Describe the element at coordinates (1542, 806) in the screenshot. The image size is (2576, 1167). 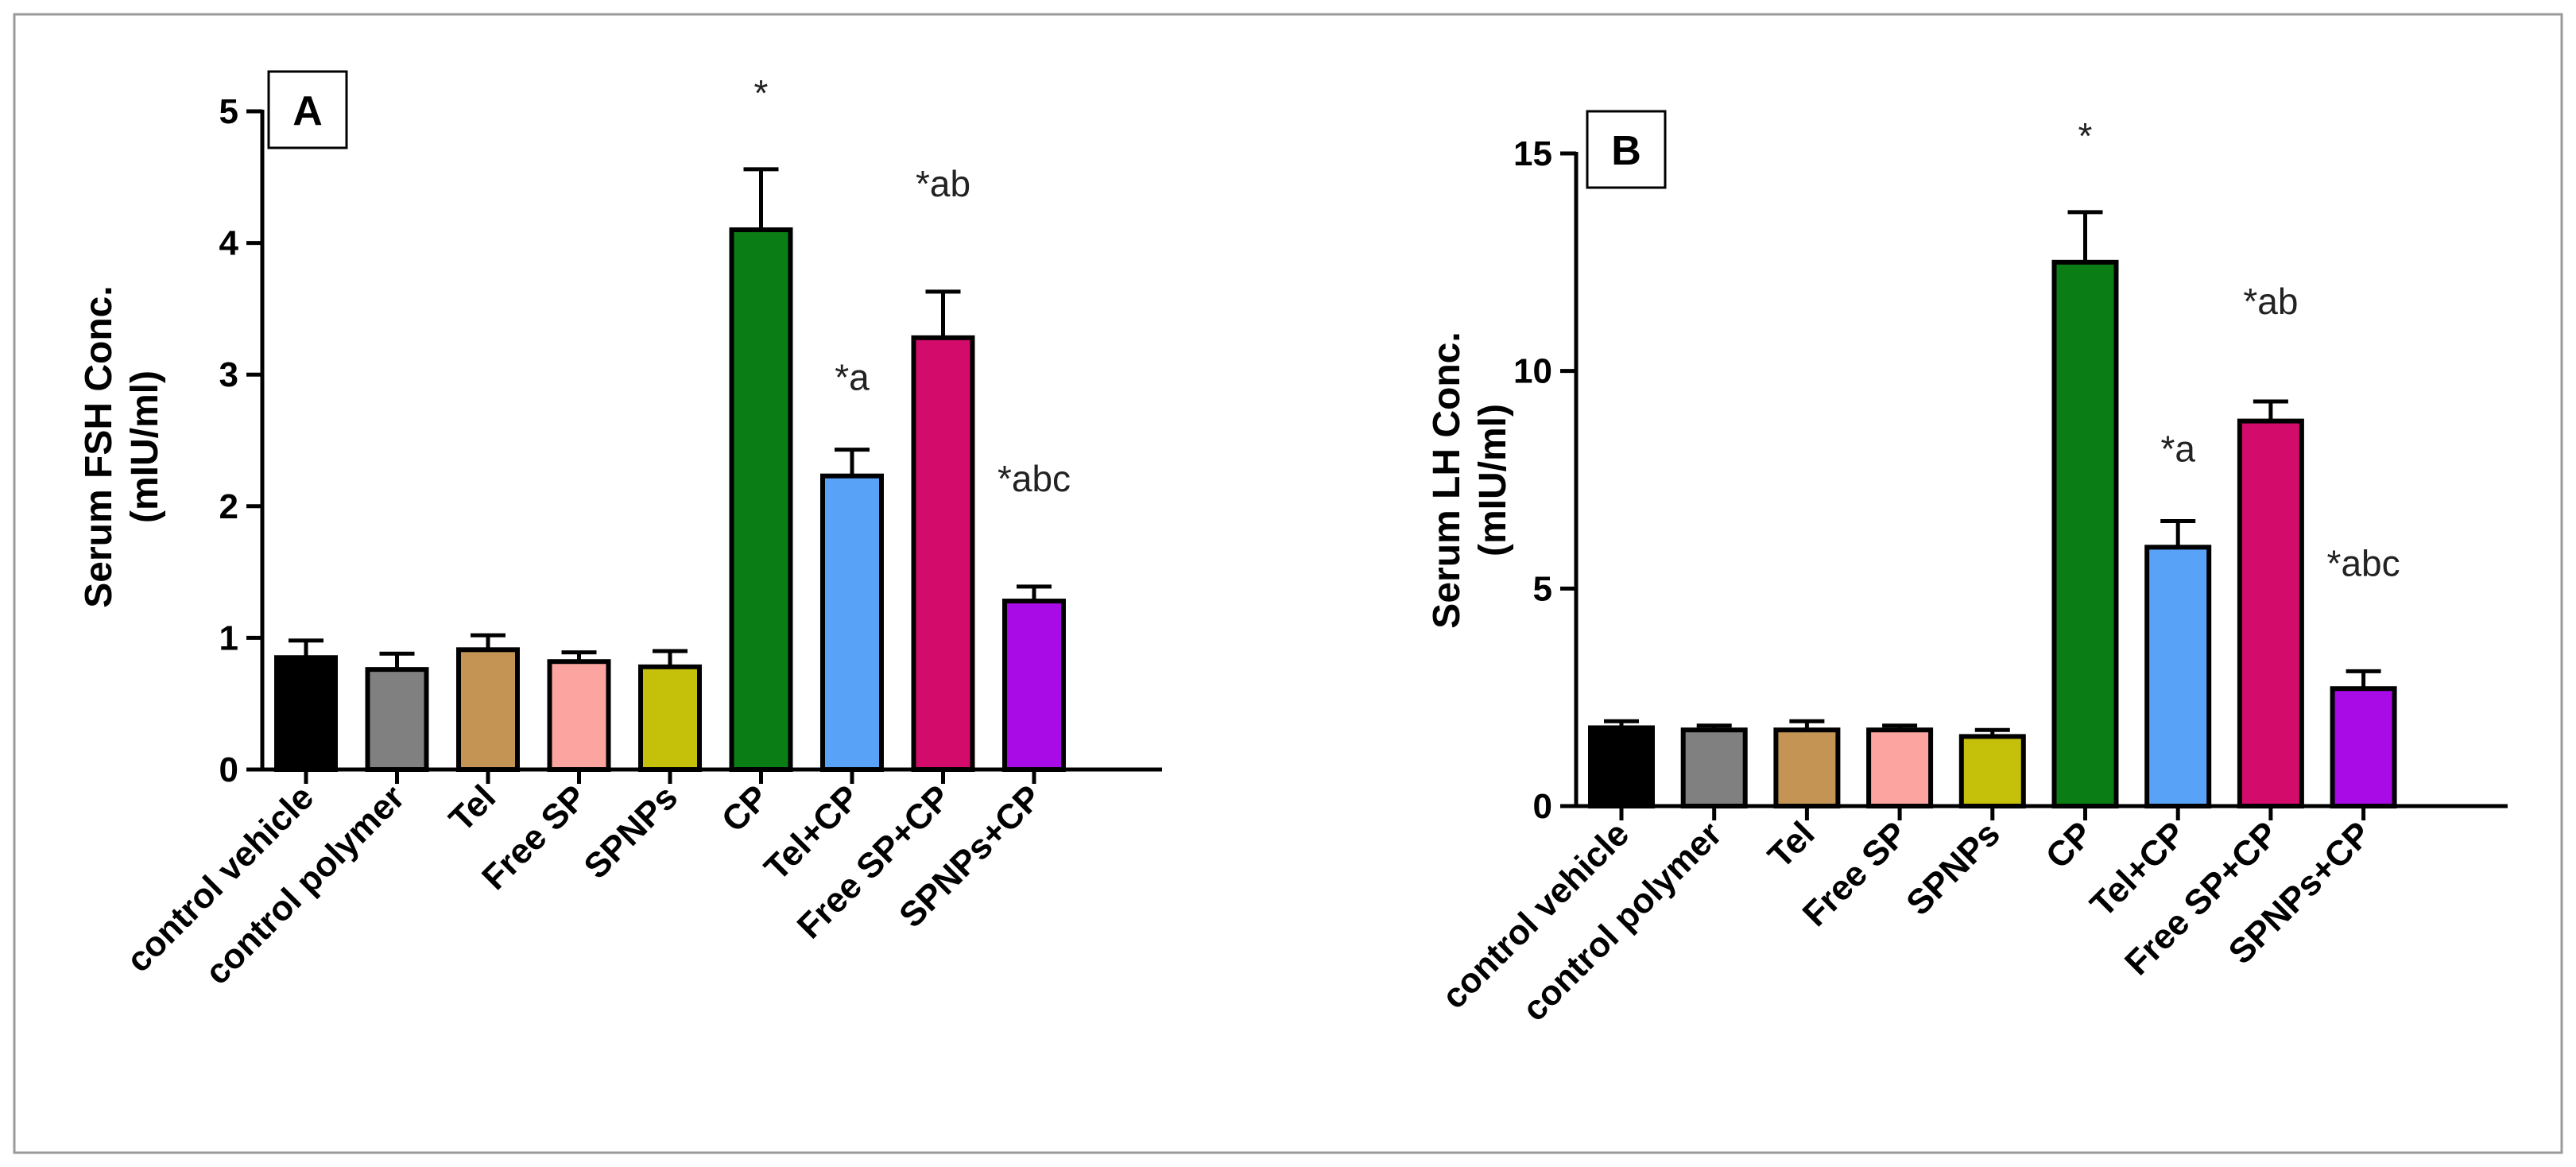
I see `panel-b-y-tick-label: 0` at that location.